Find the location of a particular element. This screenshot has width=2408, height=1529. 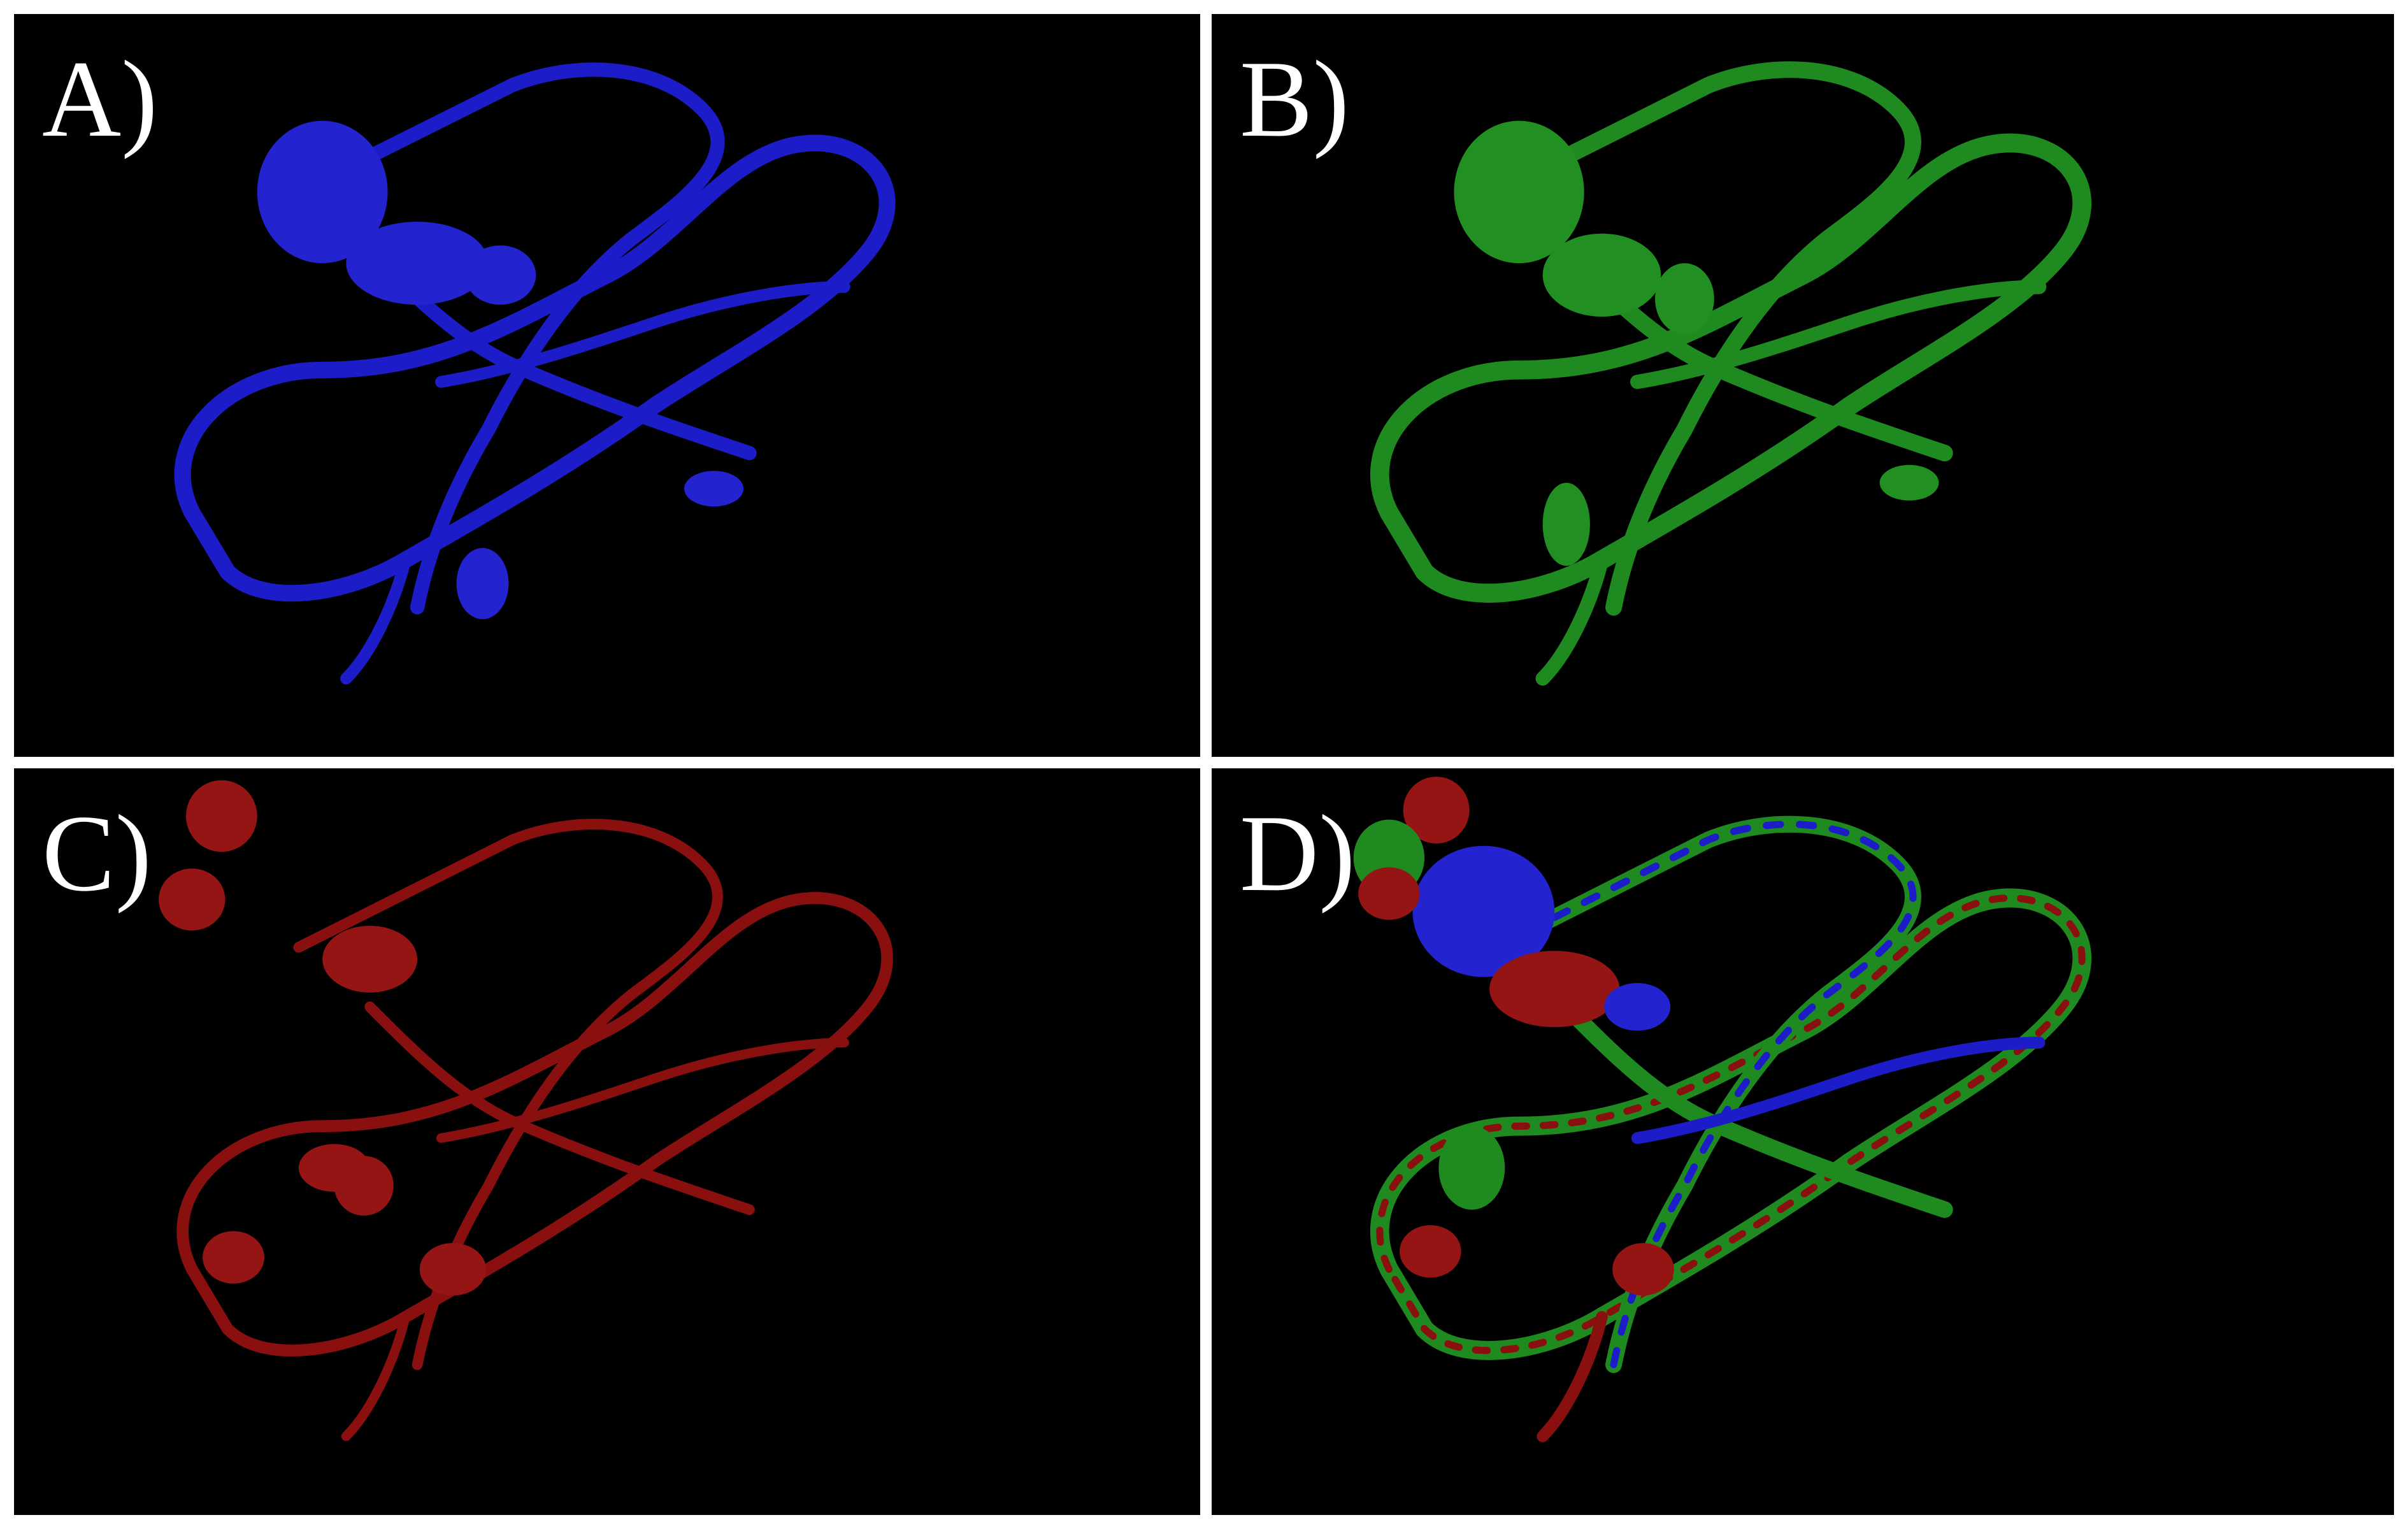

blue-blobs is located at coordinates (500, 369).